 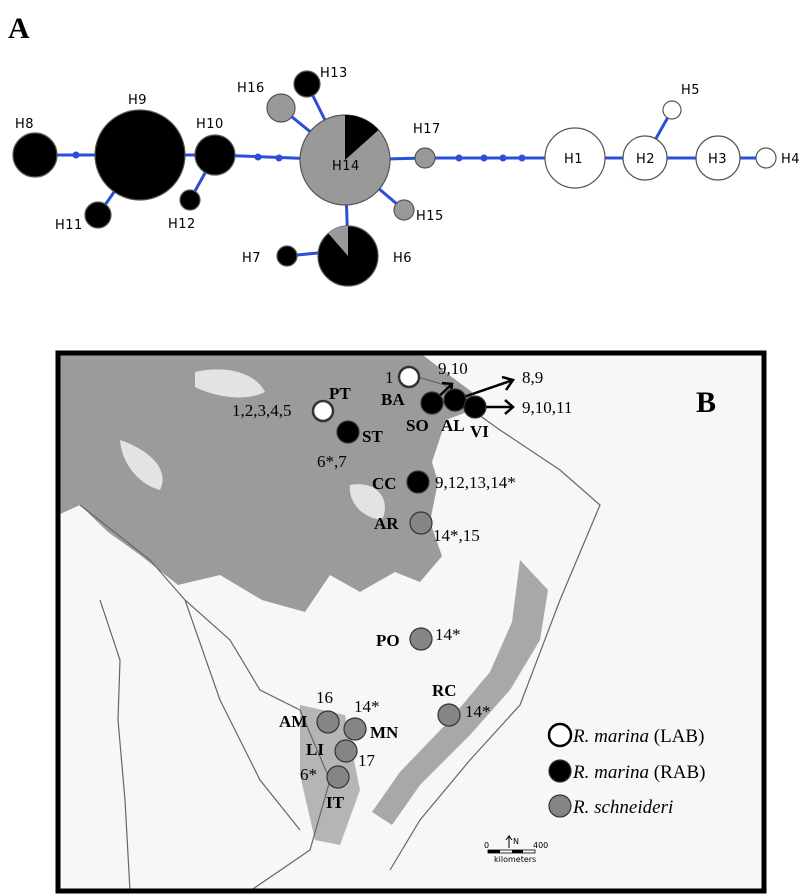 What do you see at coordinates (69, 225) in the screenshot?
I see `hap-label-h11: H11` at bounding box center [69, 225].